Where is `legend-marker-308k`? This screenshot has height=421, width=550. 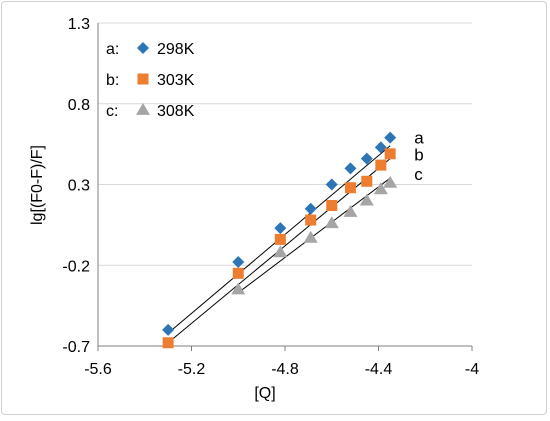 legend-marker-308k is located at coordinates (143, 109).